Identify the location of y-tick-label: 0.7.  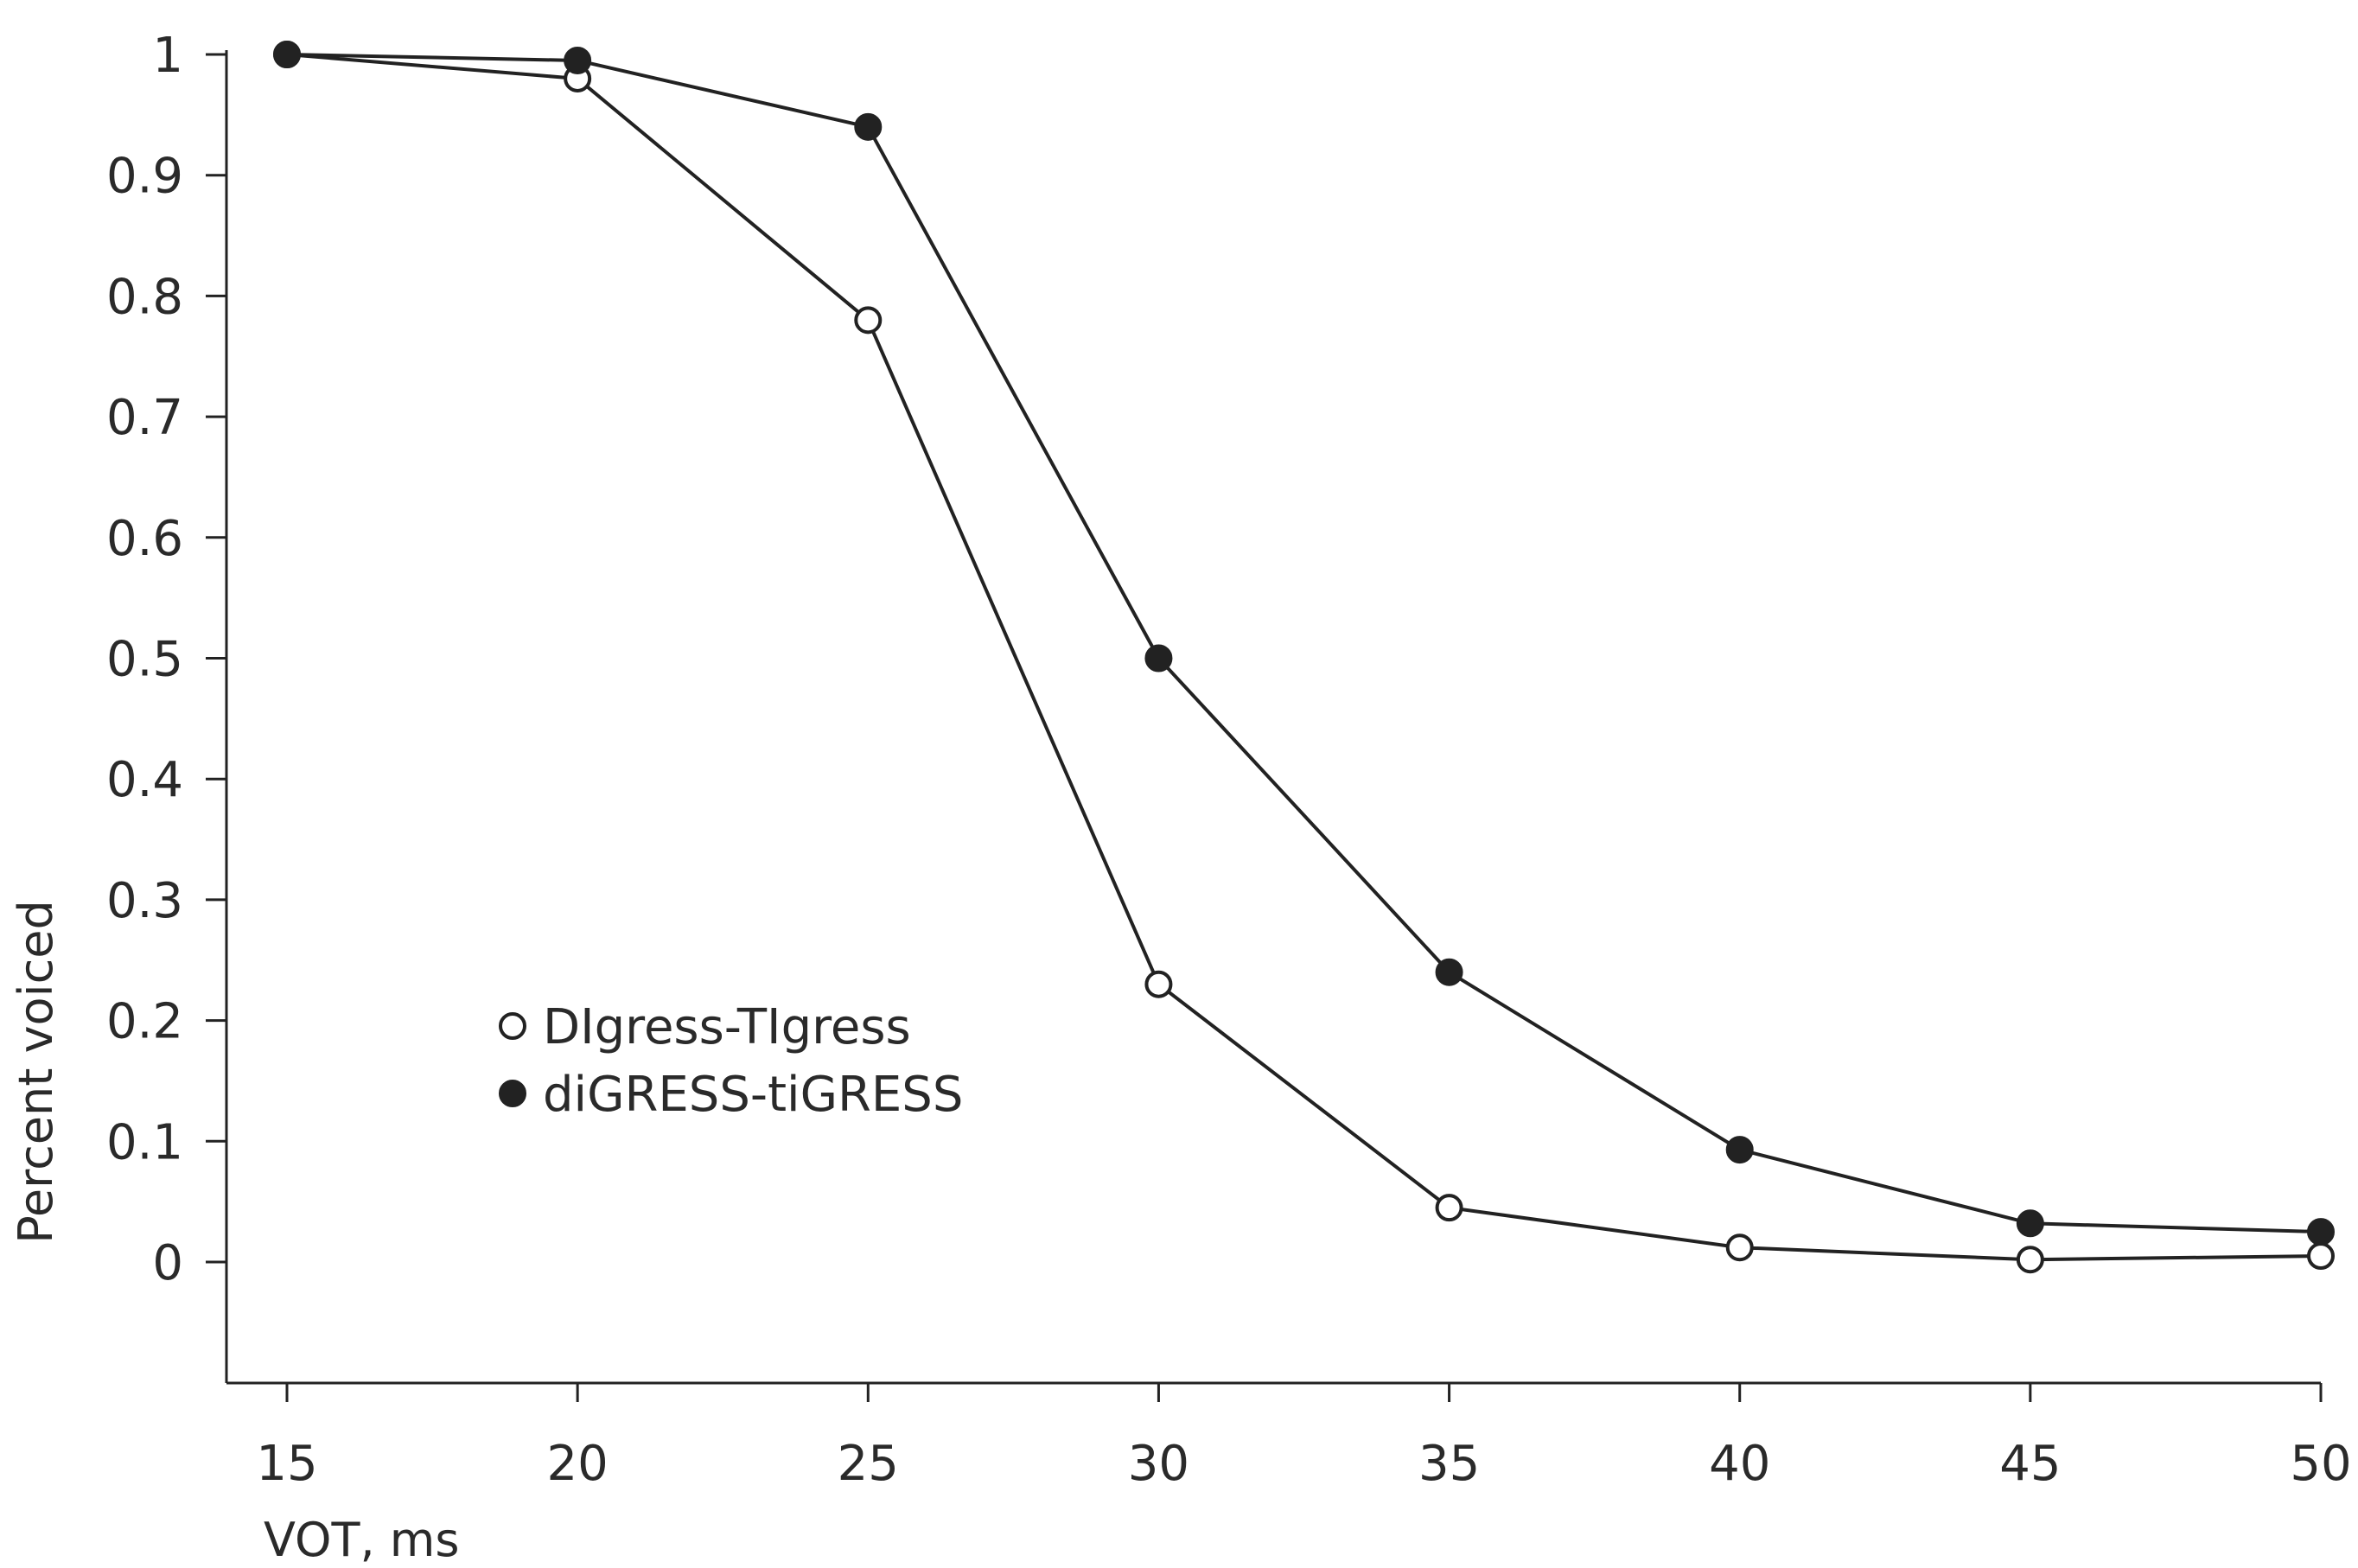
(144, 418).